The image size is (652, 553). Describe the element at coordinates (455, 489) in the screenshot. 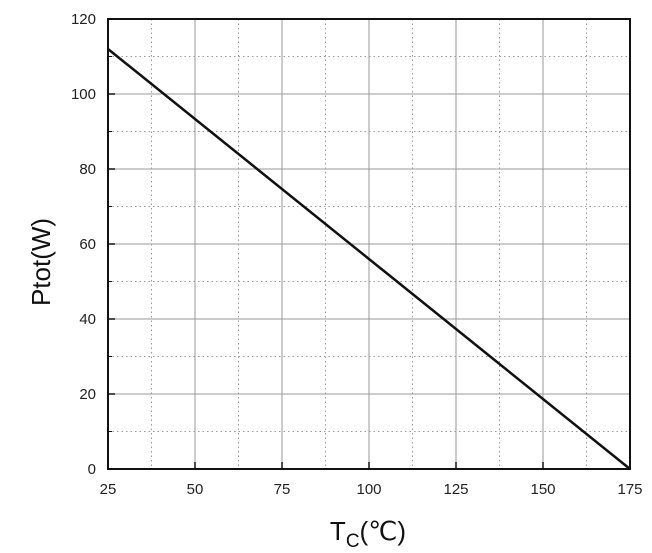

I see `x-tick-label: 125` at that location.